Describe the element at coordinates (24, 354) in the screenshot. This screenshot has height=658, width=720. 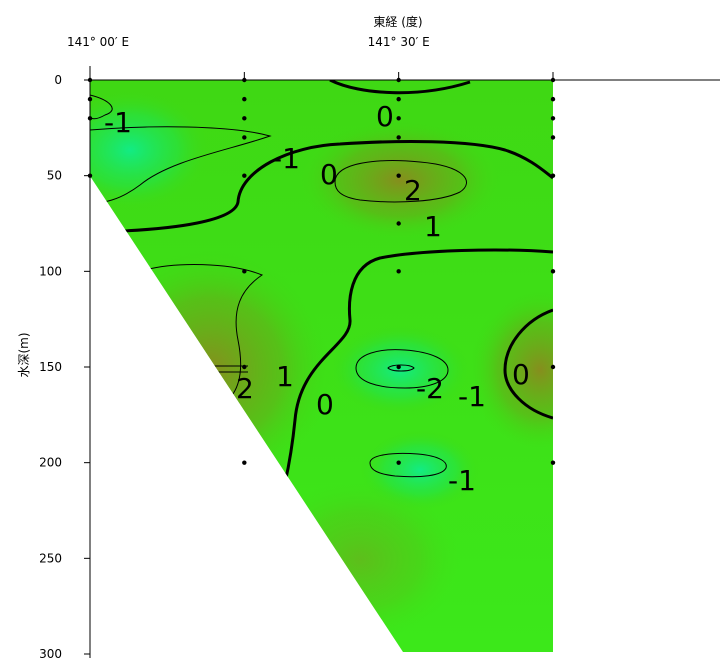
I see `y-axis-title: 水深(m)` at that location.